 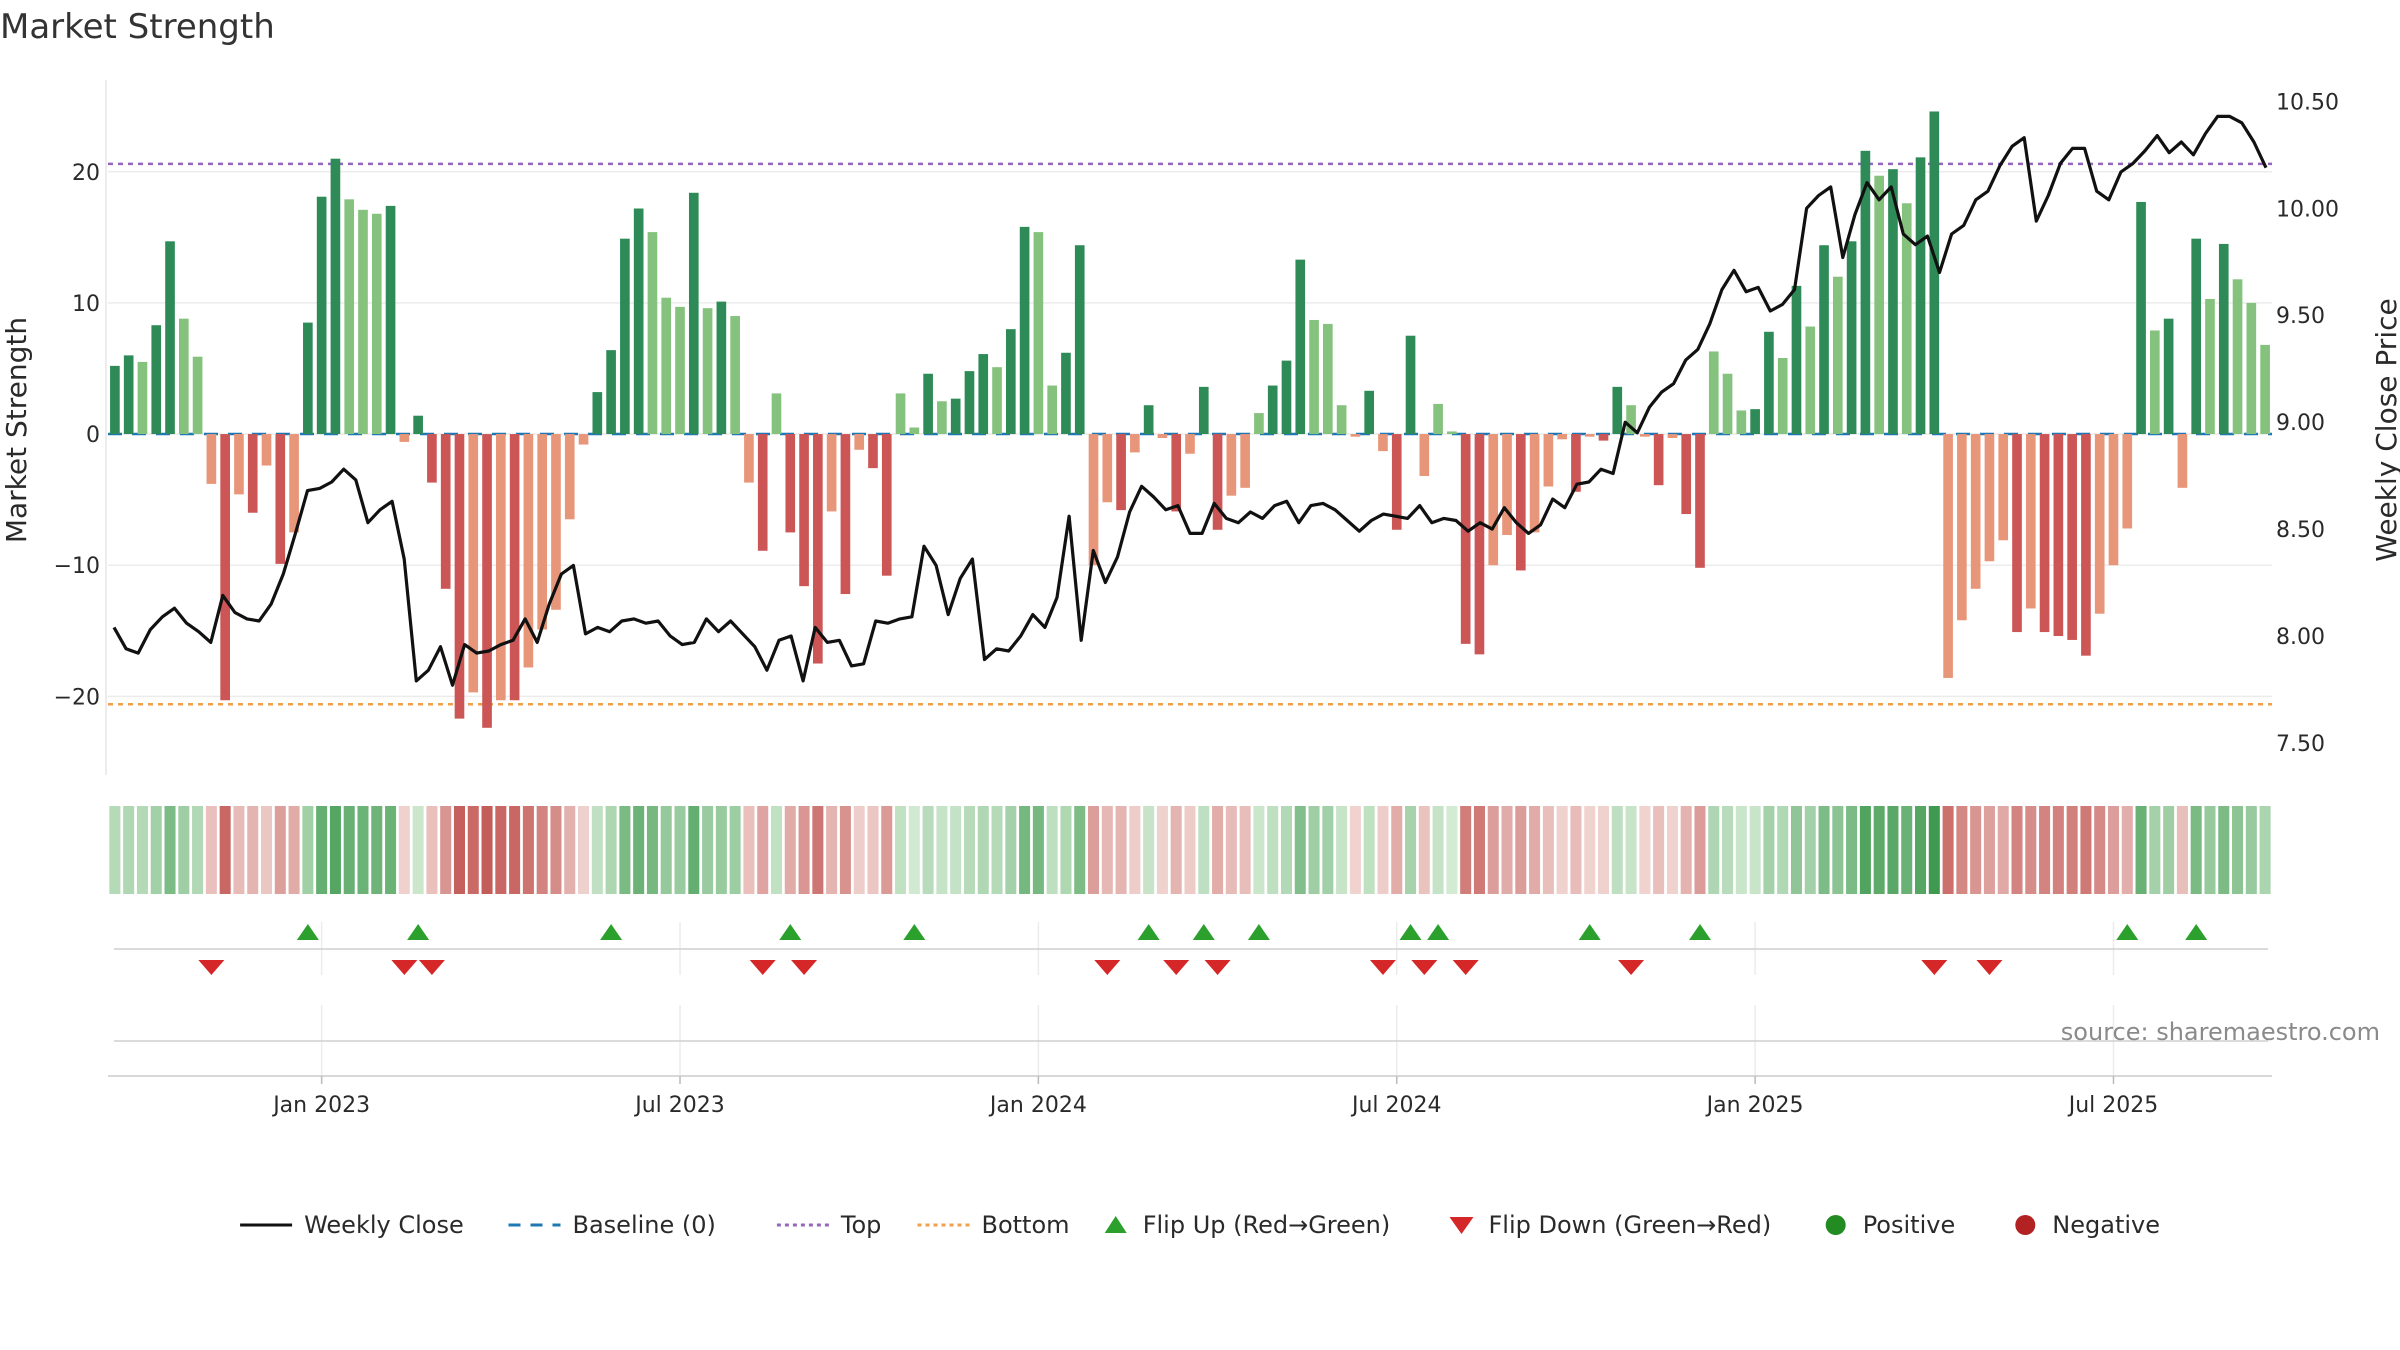 I want to click on legend-symbol-positive, so click(x=1835, y=1225).